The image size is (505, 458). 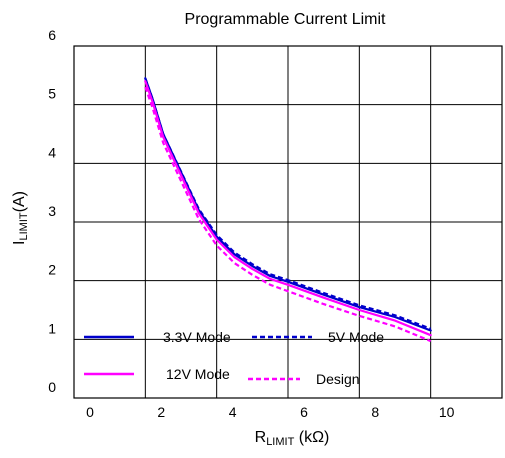 I want to click on y-tick-label: 4, so click(x=52, y=152).